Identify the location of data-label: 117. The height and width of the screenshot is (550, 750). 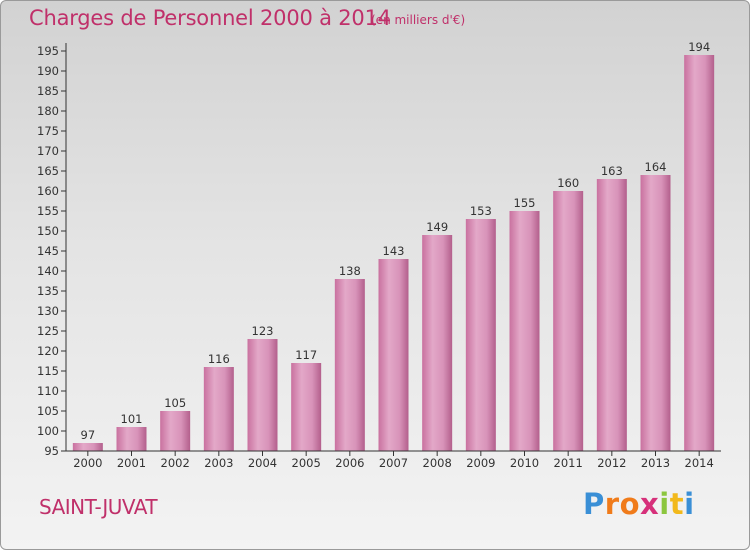
(306, 355).